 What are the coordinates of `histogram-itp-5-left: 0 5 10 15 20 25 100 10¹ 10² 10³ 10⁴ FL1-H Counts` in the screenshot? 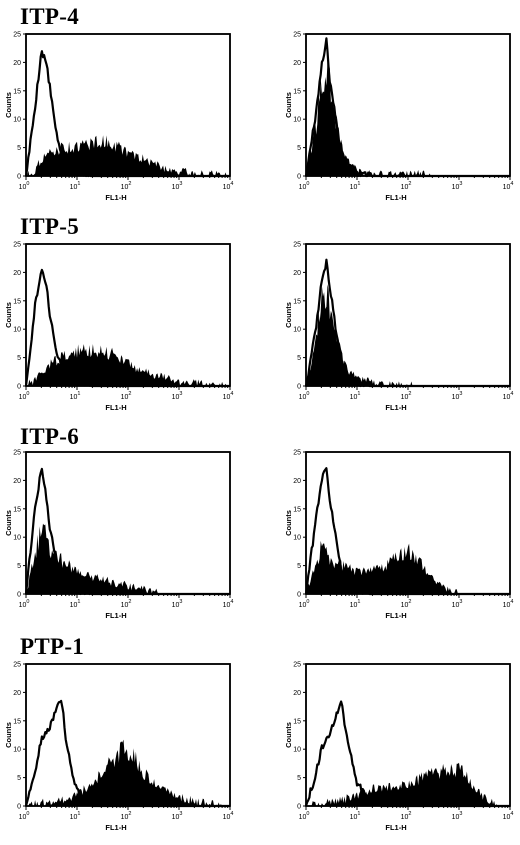 It's located at (118, 330).